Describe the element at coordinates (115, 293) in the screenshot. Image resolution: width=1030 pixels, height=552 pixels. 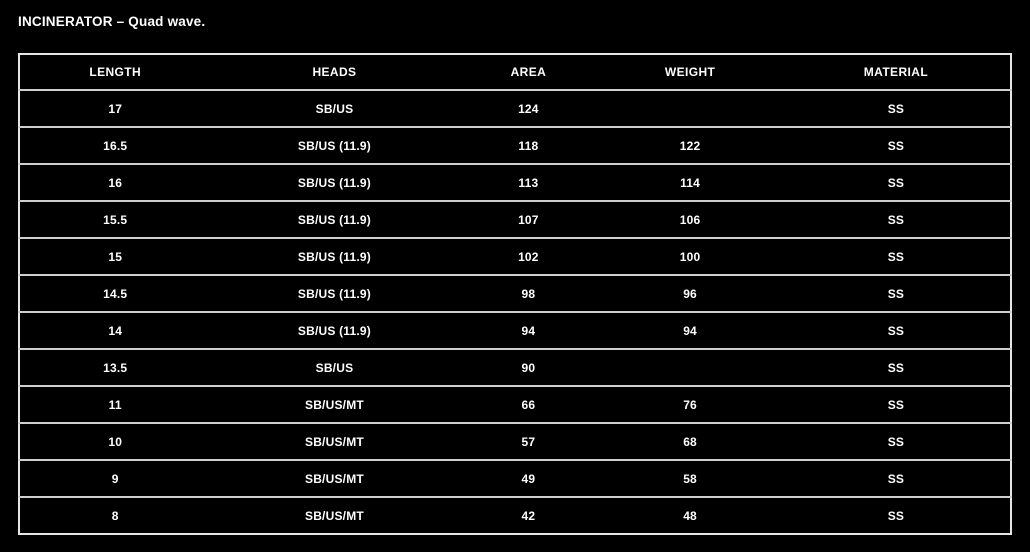
I see `table-cell: 14.5` at that location.